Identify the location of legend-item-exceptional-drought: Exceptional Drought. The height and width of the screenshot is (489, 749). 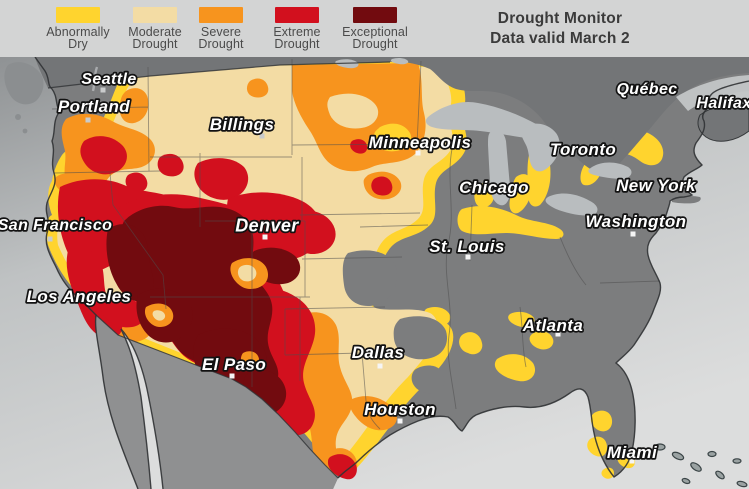
(375, 28).